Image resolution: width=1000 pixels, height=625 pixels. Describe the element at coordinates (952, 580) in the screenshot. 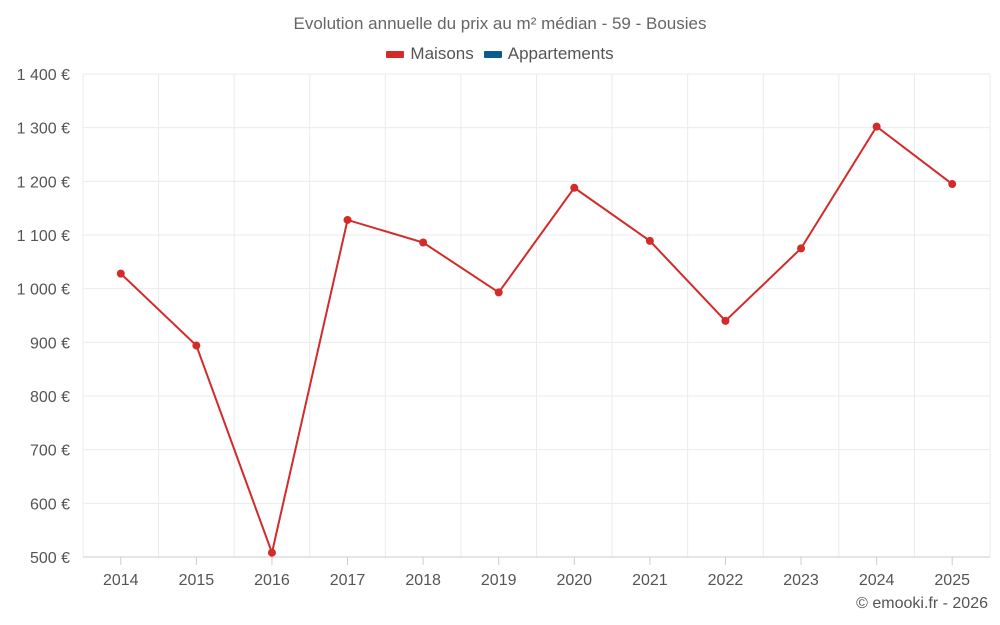

I see `x-tick-label: 2025` at that location.